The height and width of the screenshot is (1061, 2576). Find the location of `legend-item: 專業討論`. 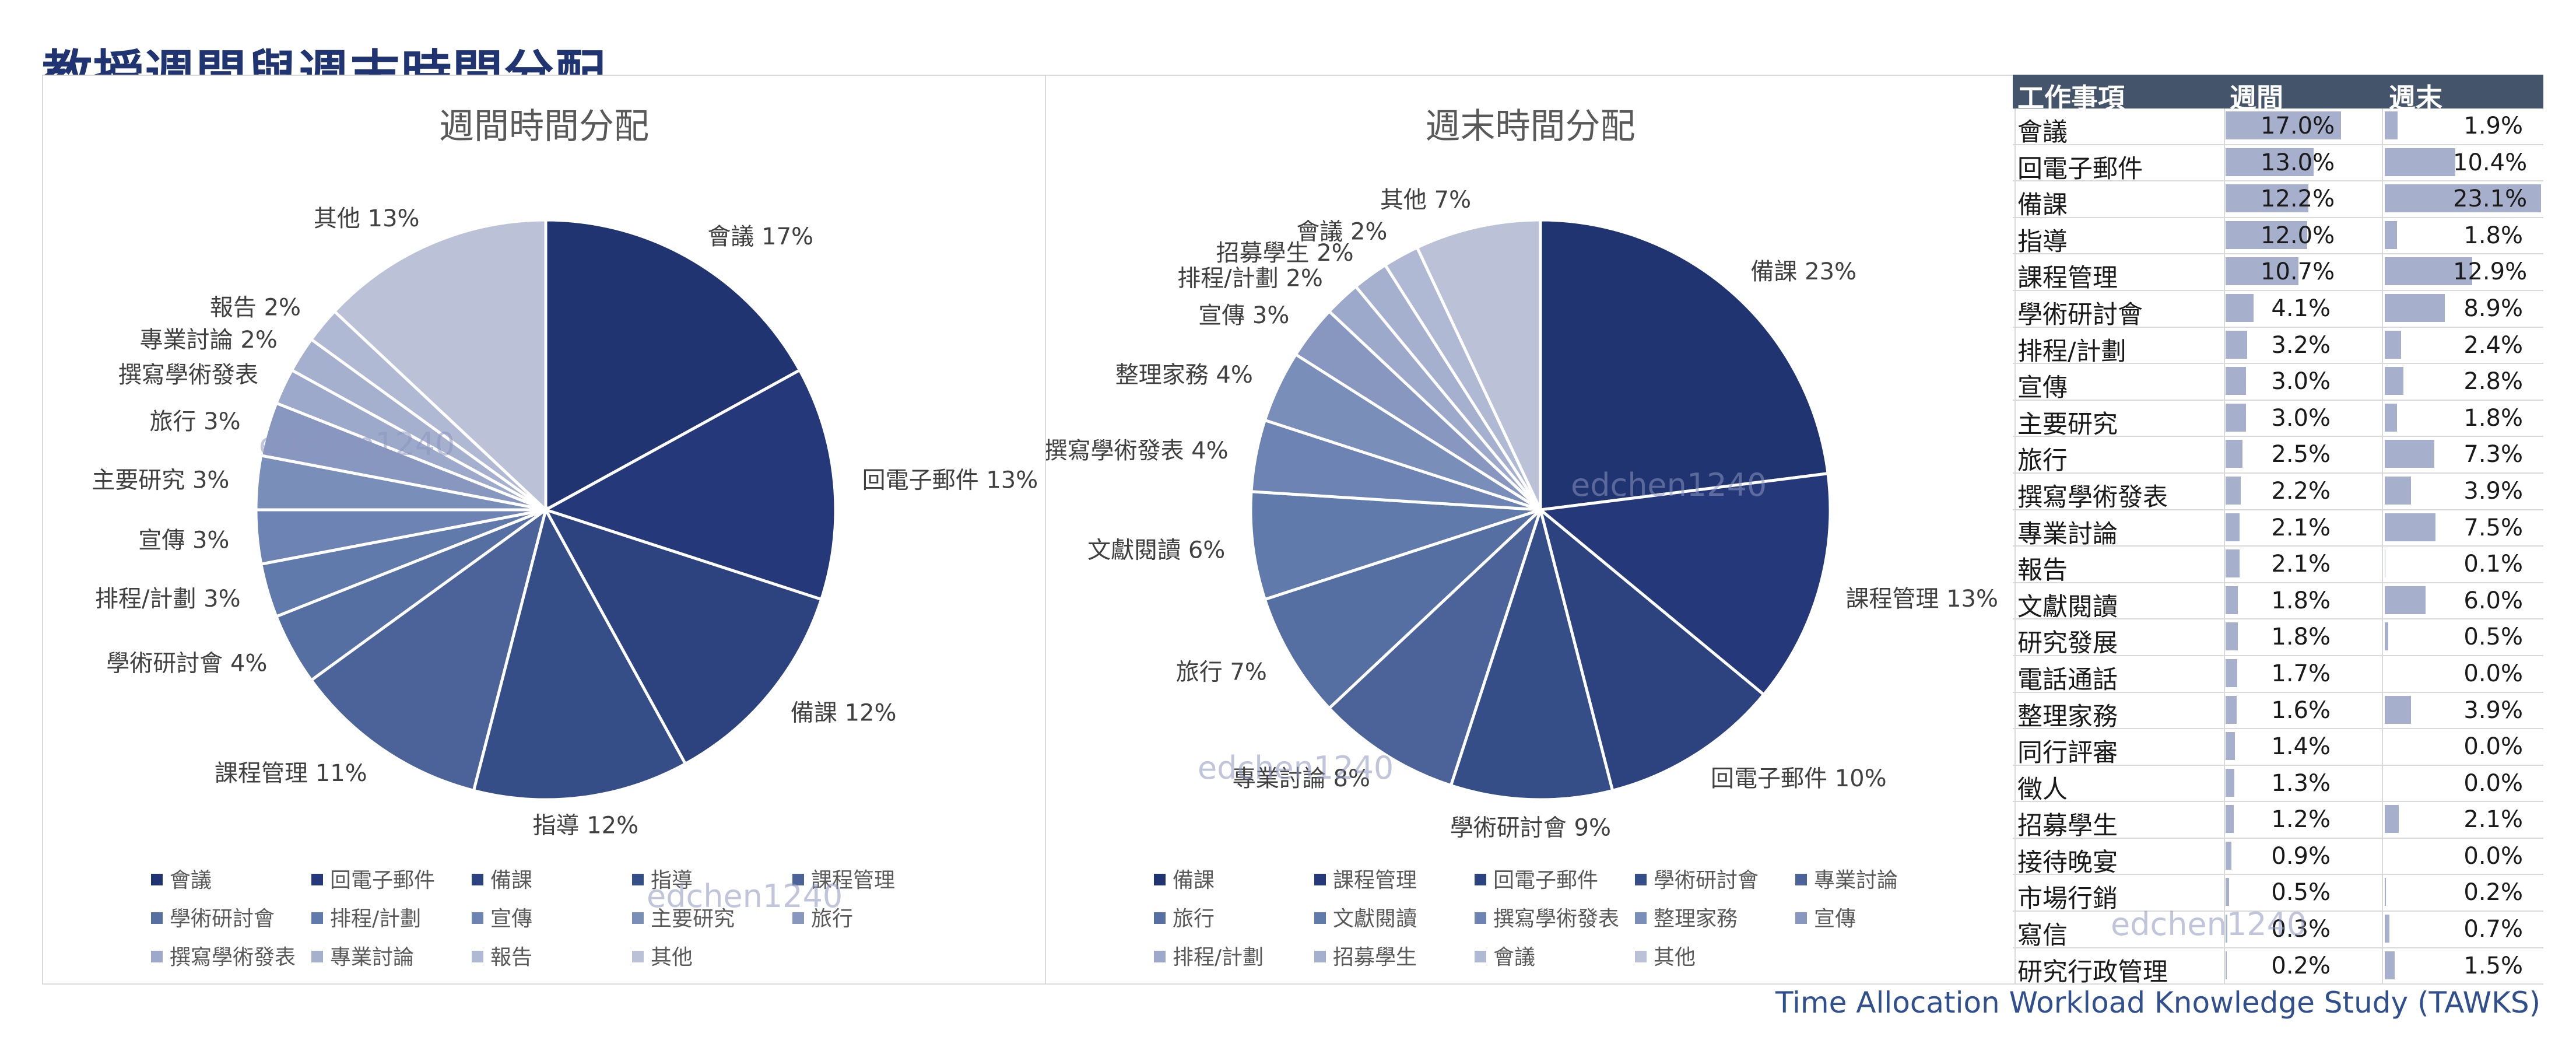

legend-item: 專業討論 is located at coordinates (362, 956).